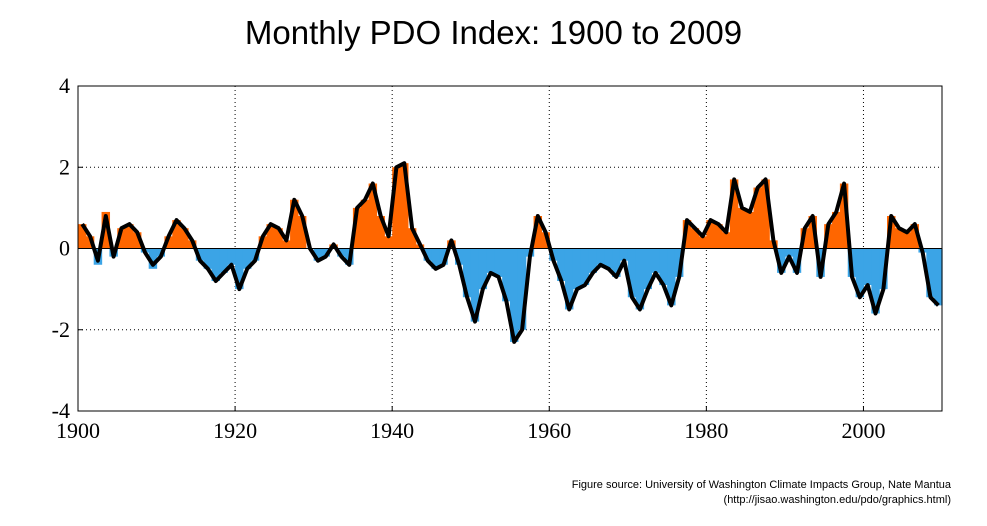 This screenshot has width=987, height=526. Describe the element at coordinates (235, 430) in the screenshot. I see `x-tick-label: 1920` at that location.